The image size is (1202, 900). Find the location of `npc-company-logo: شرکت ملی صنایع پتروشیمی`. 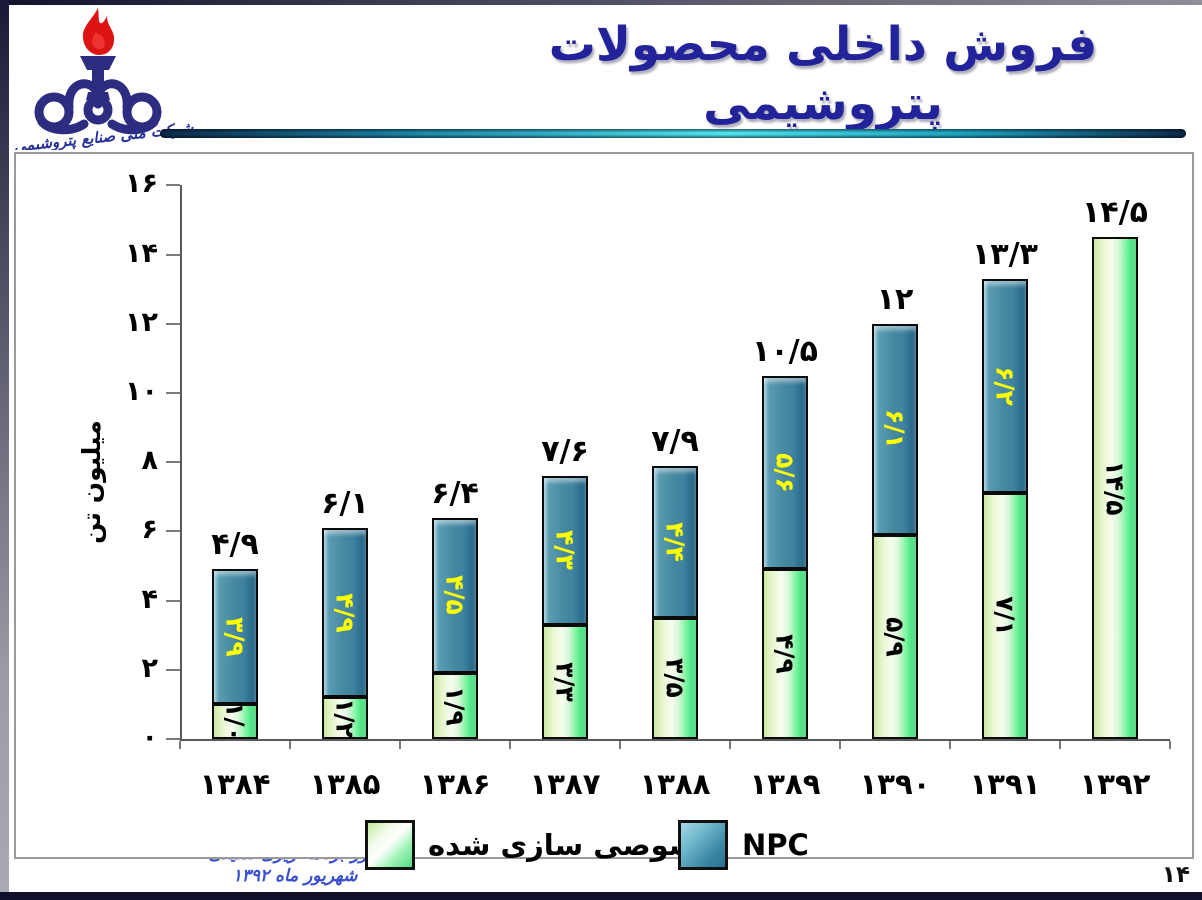

npc-company-logo: شرکت ملی صنایع پتروشیمی is located at coordinates (104, 79).